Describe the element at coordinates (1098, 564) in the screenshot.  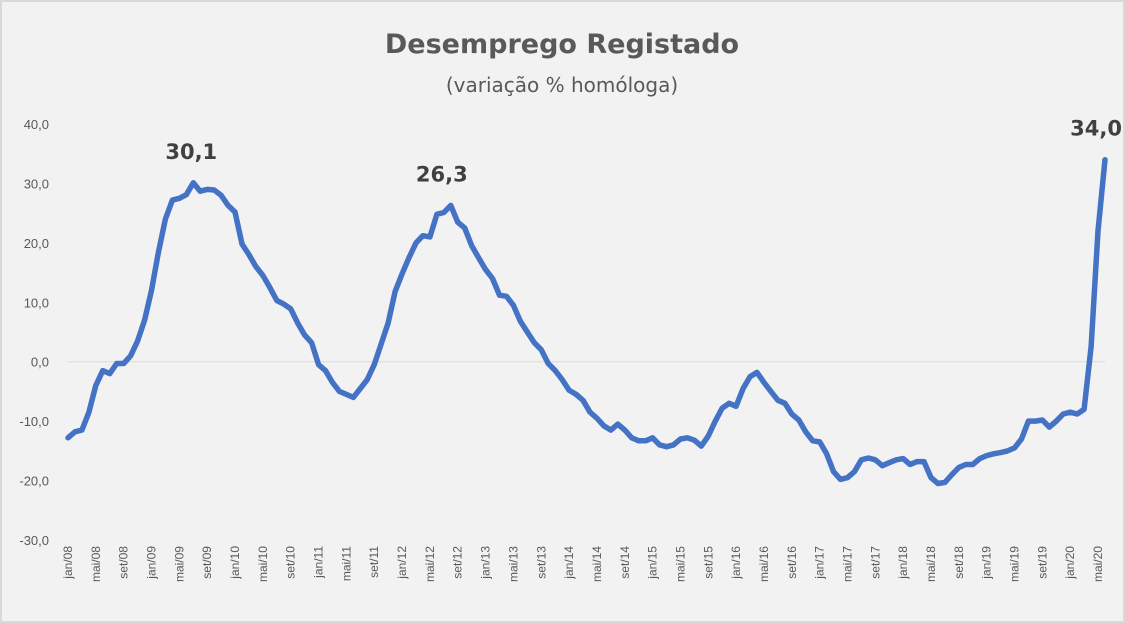
I see `x-tick-label: mai/20` at that location.